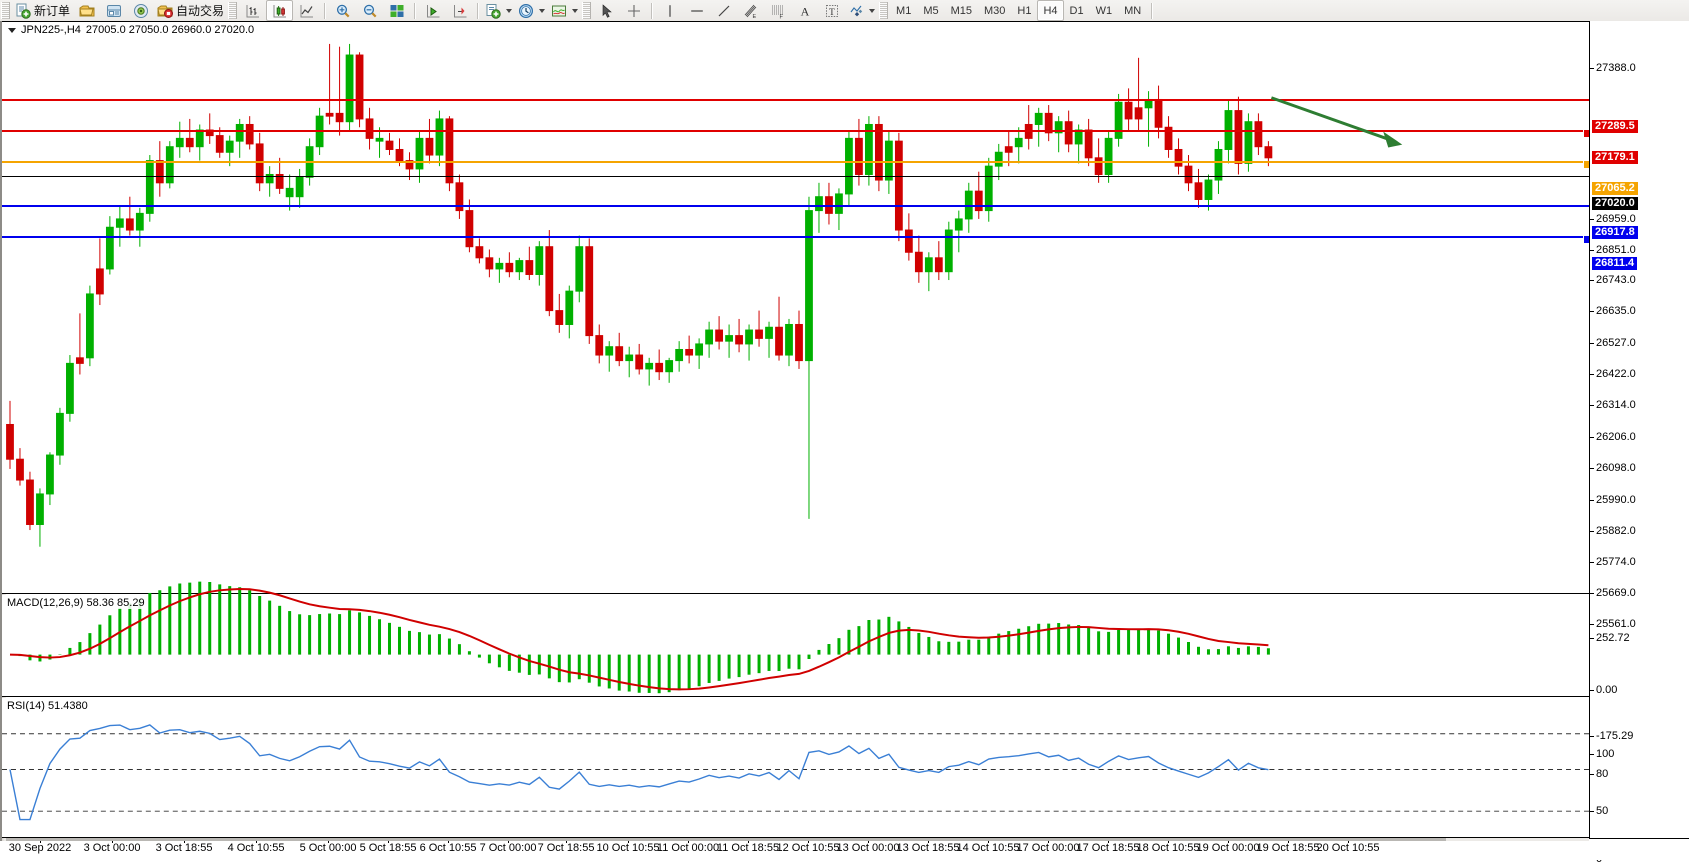 The width and height of the screenshot is (1689, 866). Describe the element at coordinates (1616, 562) in the screenshot. I see `price-value: 25774.0` at that location.